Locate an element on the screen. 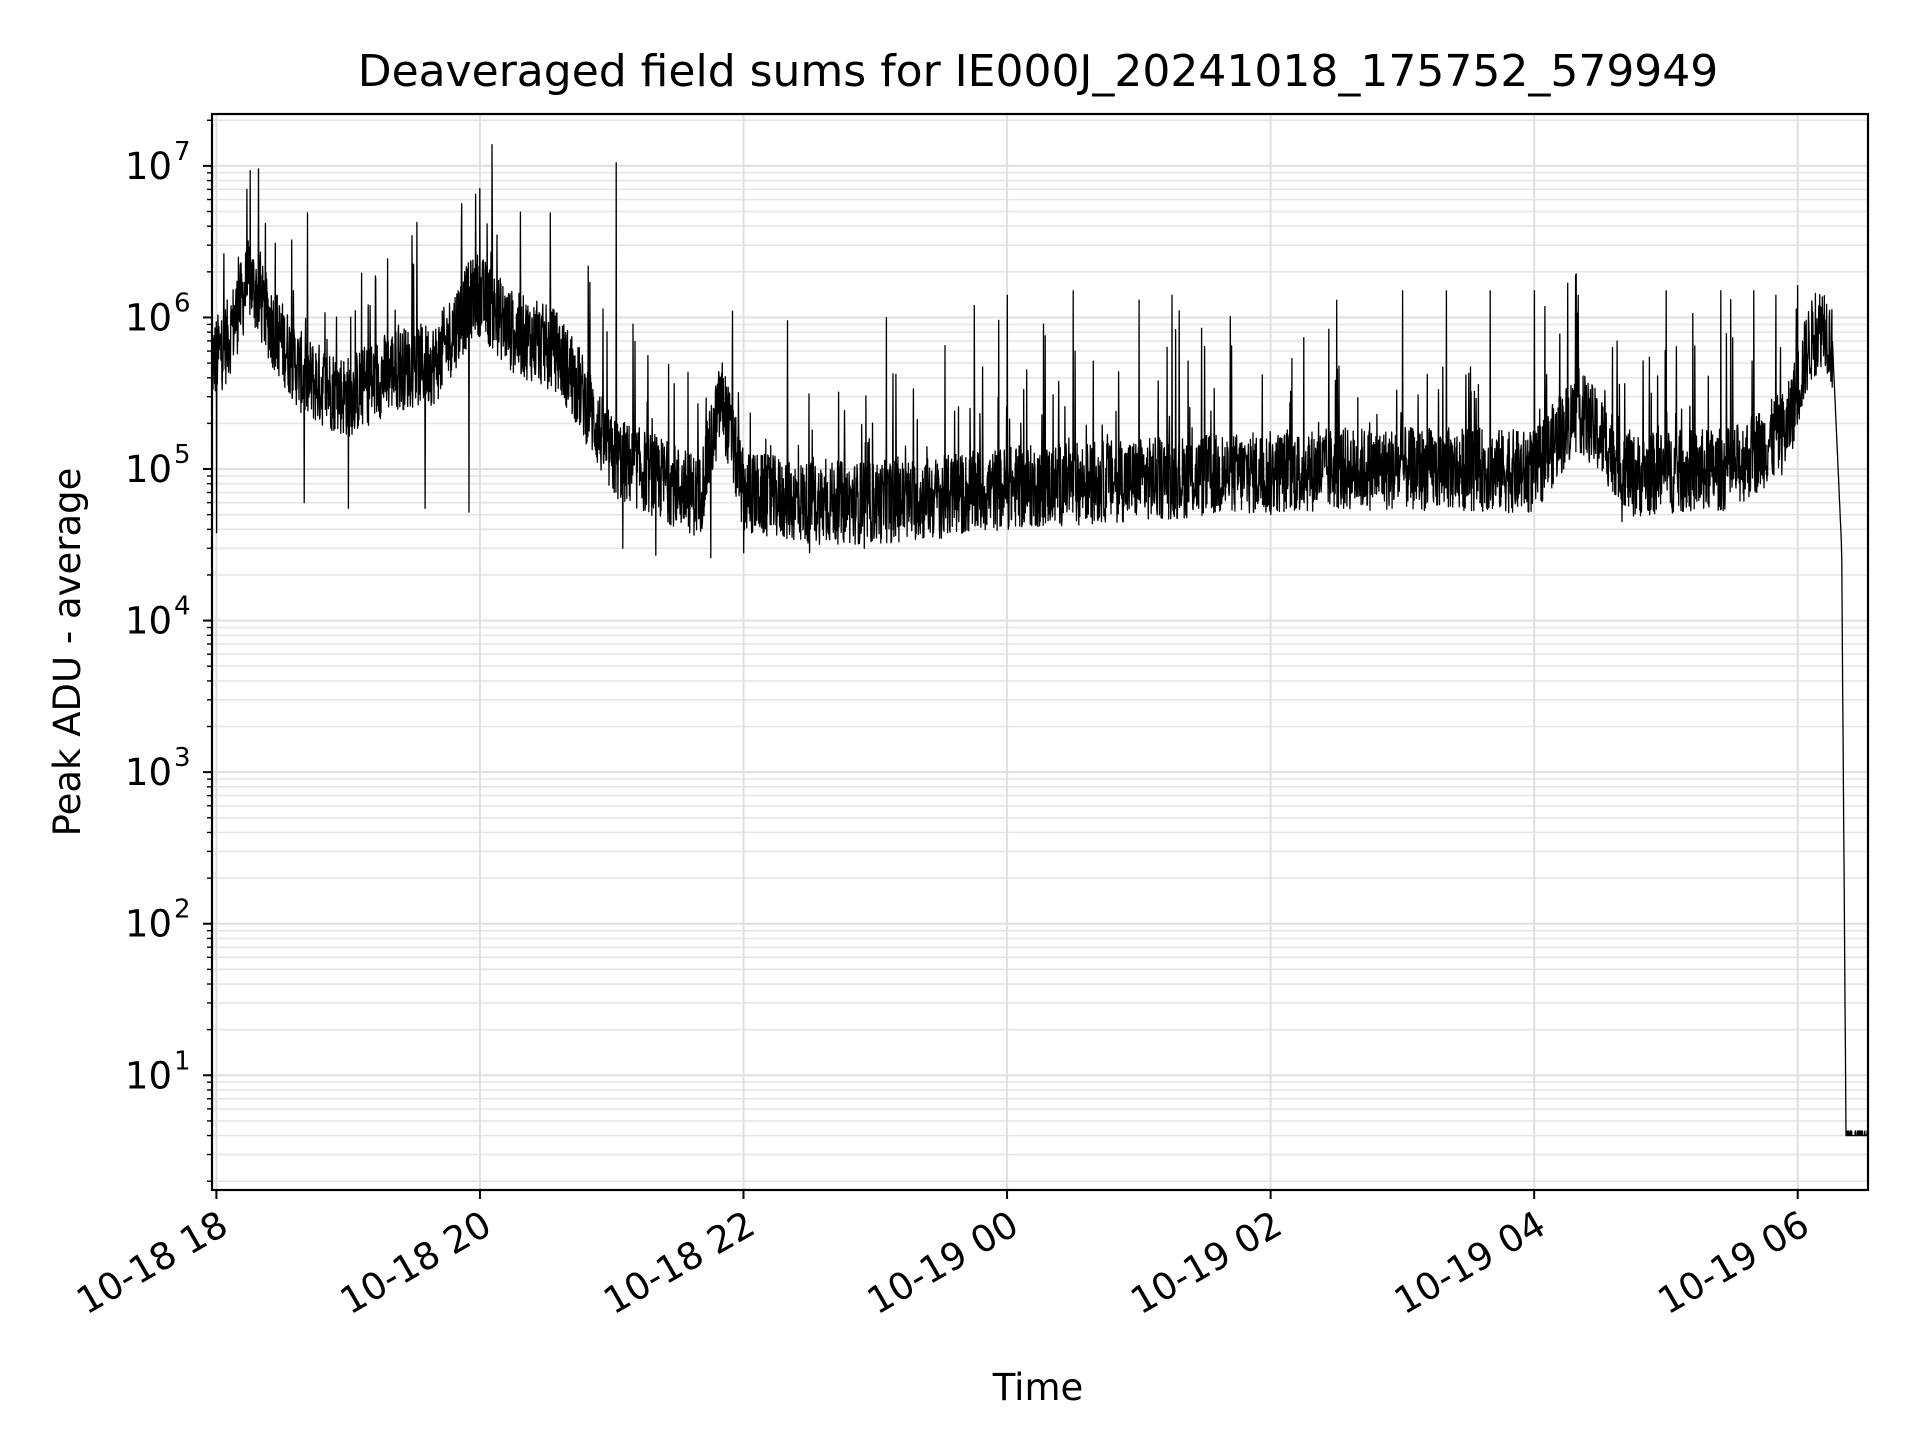 The height and width of the screenshot is (1440, 1920). y-tick-label-exponent: 1 is located at coordinates (182, 1061).